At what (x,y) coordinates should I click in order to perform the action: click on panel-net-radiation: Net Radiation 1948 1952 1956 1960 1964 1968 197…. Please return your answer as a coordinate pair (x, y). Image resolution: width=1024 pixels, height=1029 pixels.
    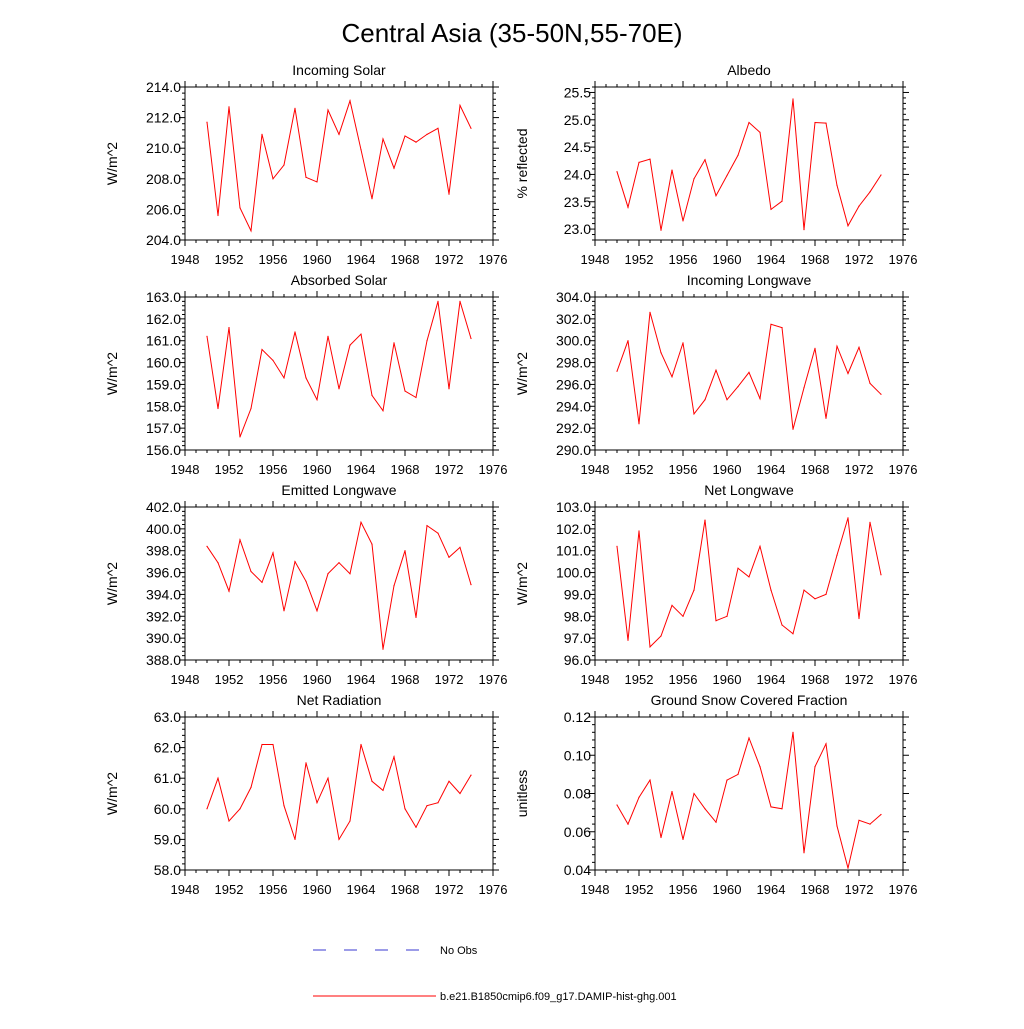
    Looking at the image, I should click on (305, 794).